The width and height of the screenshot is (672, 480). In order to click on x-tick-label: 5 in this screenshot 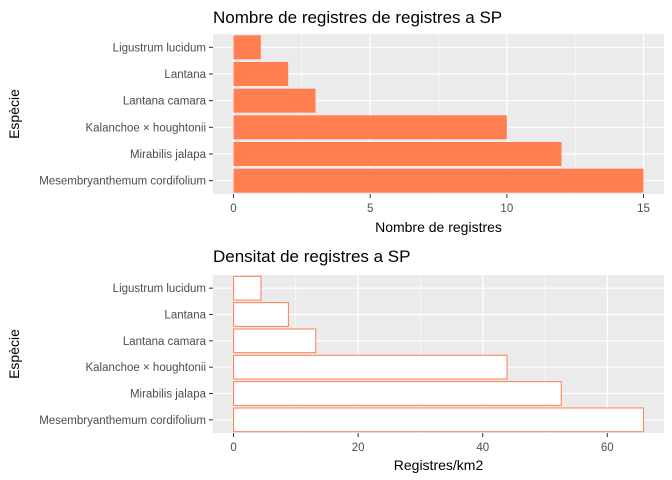, I will do `click(370, 209)`.